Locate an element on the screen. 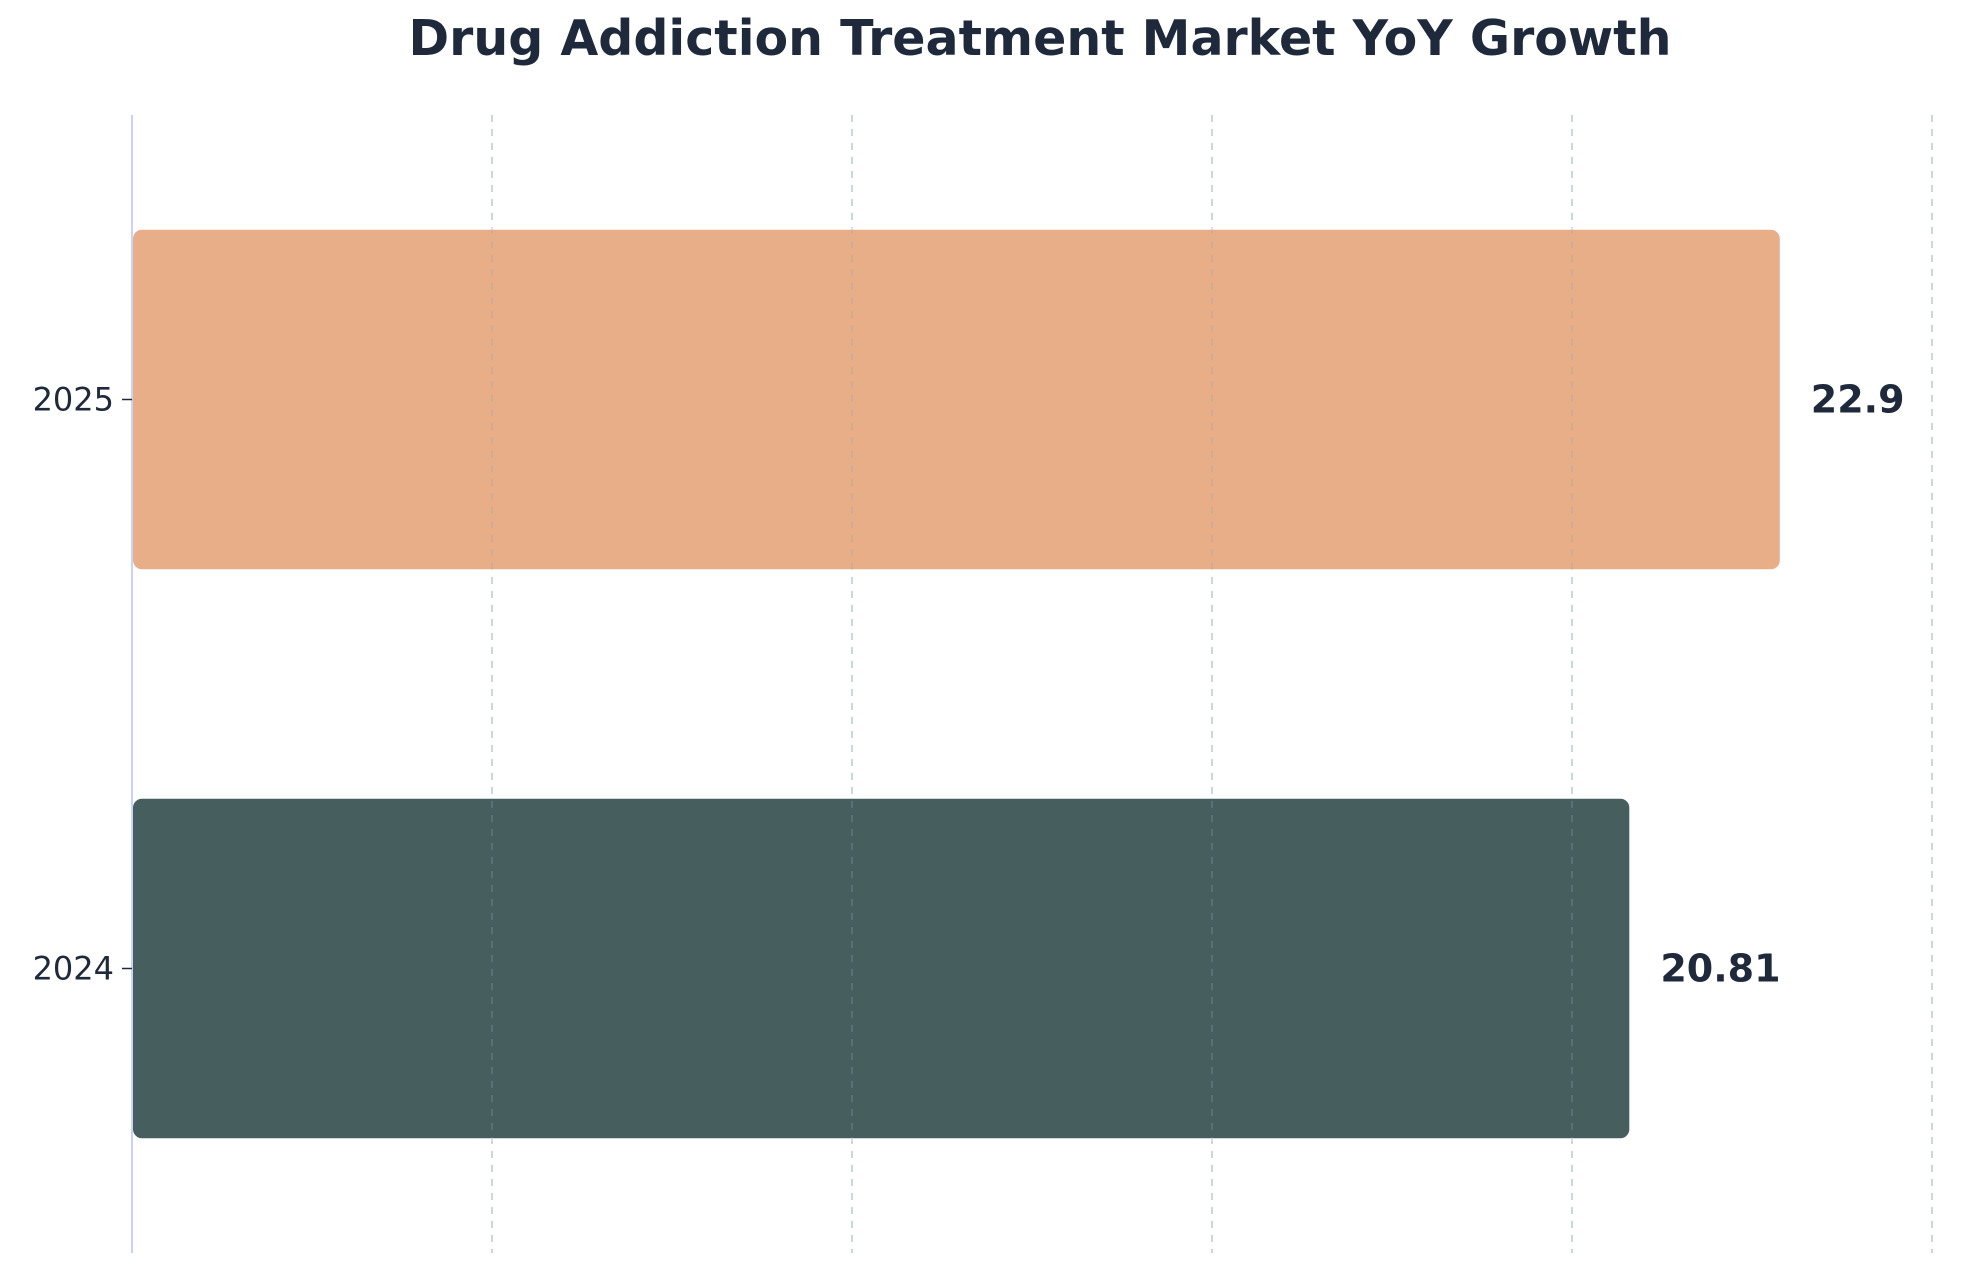 Image resolution: width=1980 pixels, height=1268 pixels. y-tick-label: 2025 is located at coordinates (73, 400).